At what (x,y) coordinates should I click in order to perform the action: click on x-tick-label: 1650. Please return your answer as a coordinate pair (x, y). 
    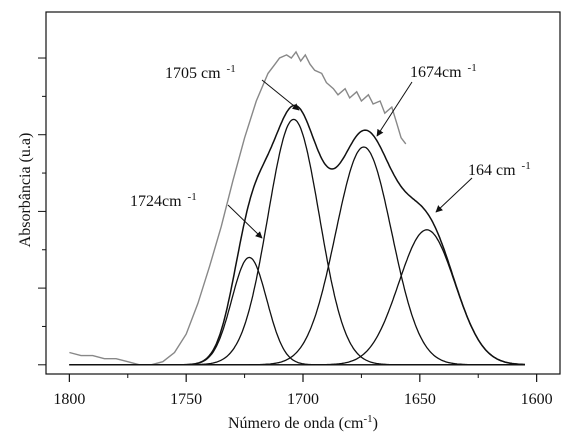
    Looking at the image, I should click on (420, 399).